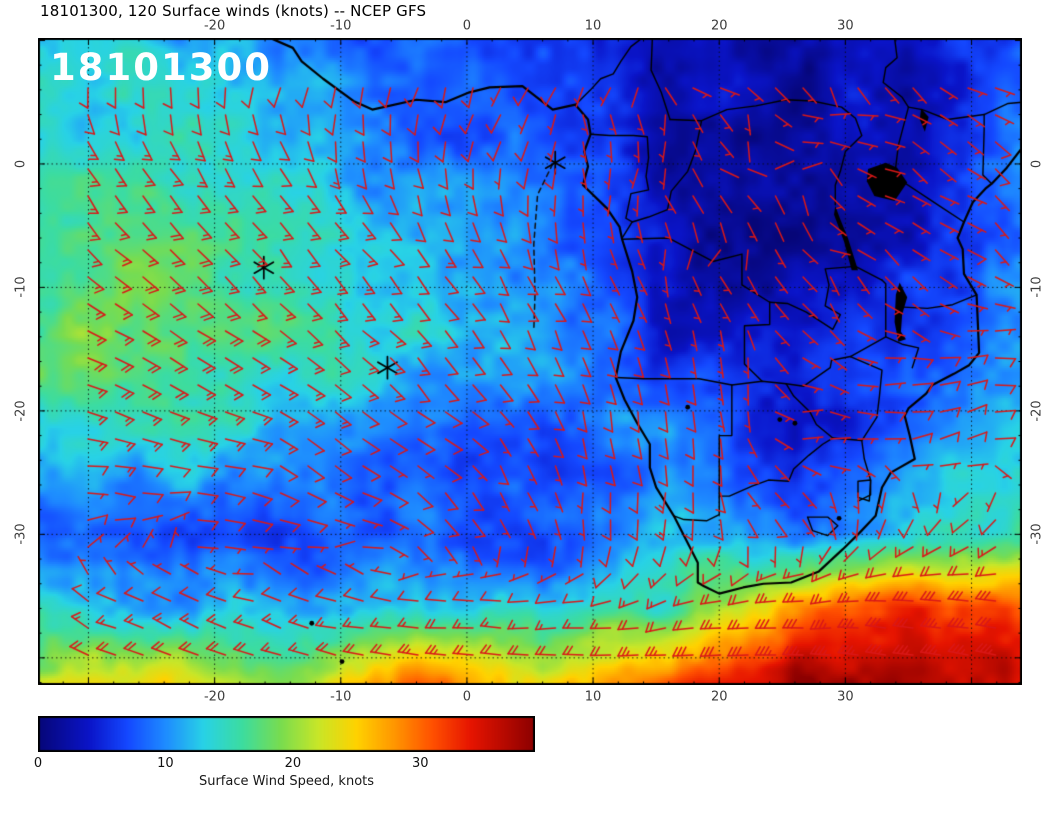 The height and width of the screenshot is (816, 1056). What do you see at coordinates (21, 287) in the screenshot?
I see `lat-tick-label-left: -10` at bounding box center [21, 287].